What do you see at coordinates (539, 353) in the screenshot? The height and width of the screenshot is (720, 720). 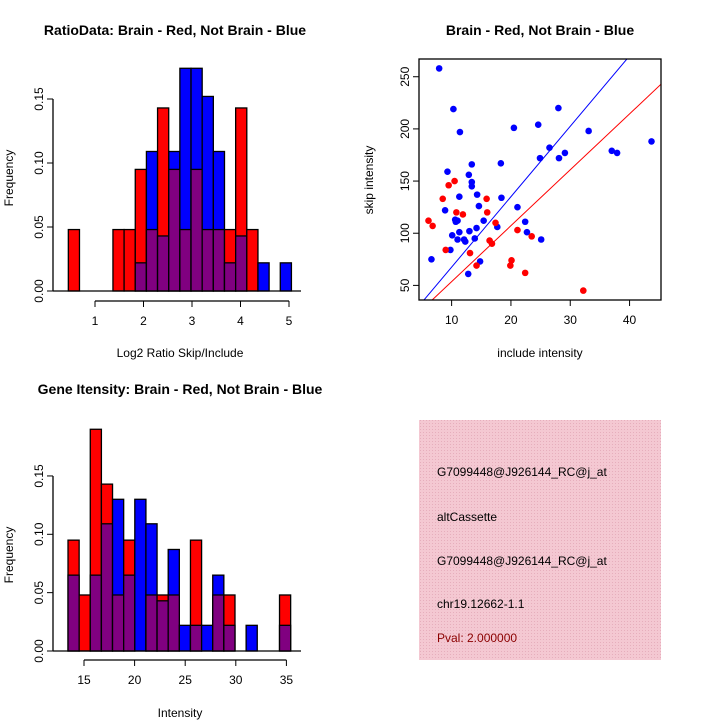 I see `scatter-xlabel: include intensity` at bounding box center [539, 353].